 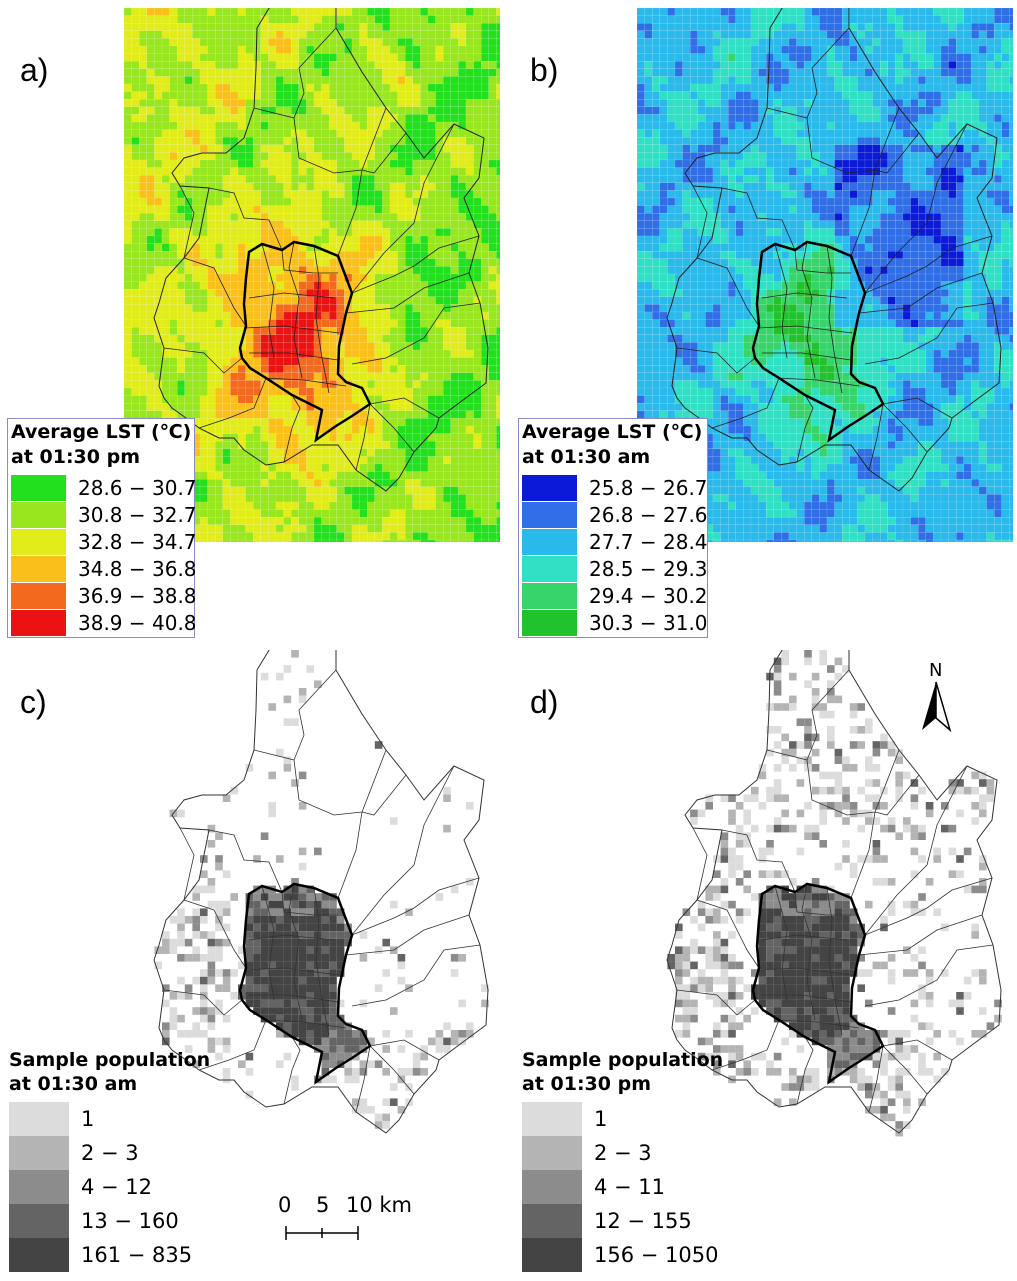 I want to click on population-cells, so click(x=834, y=893).